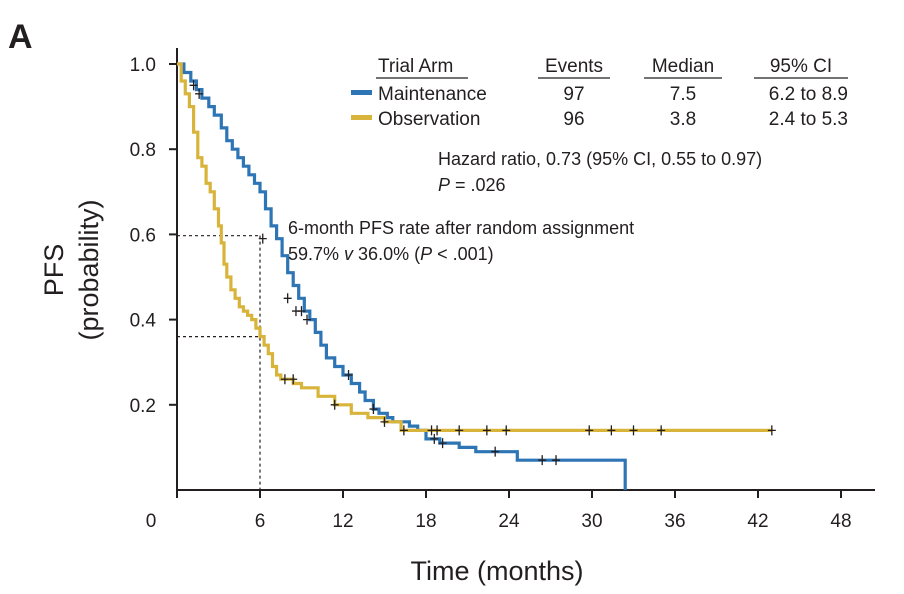 Image resolution: width=904 pixels, height=594 pixels. I want to click on legend-header-events: Events, so click(574, 66).